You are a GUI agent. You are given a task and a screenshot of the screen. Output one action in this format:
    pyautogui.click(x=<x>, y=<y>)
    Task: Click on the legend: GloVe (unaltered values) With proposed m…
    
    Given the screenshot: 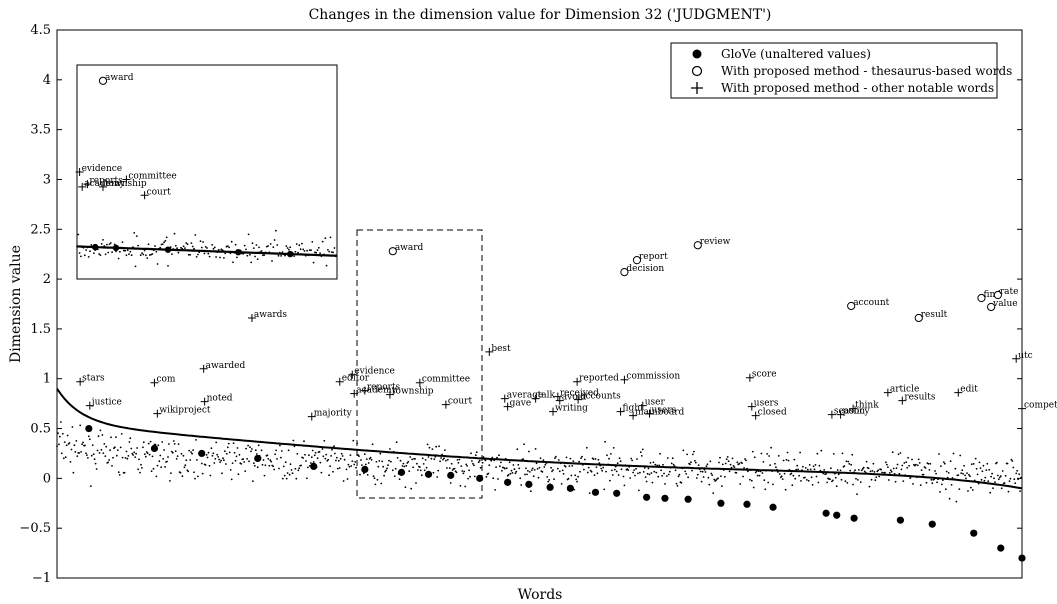 What is the action you would take?
    pyautogui.click(x=841, y=70)
    